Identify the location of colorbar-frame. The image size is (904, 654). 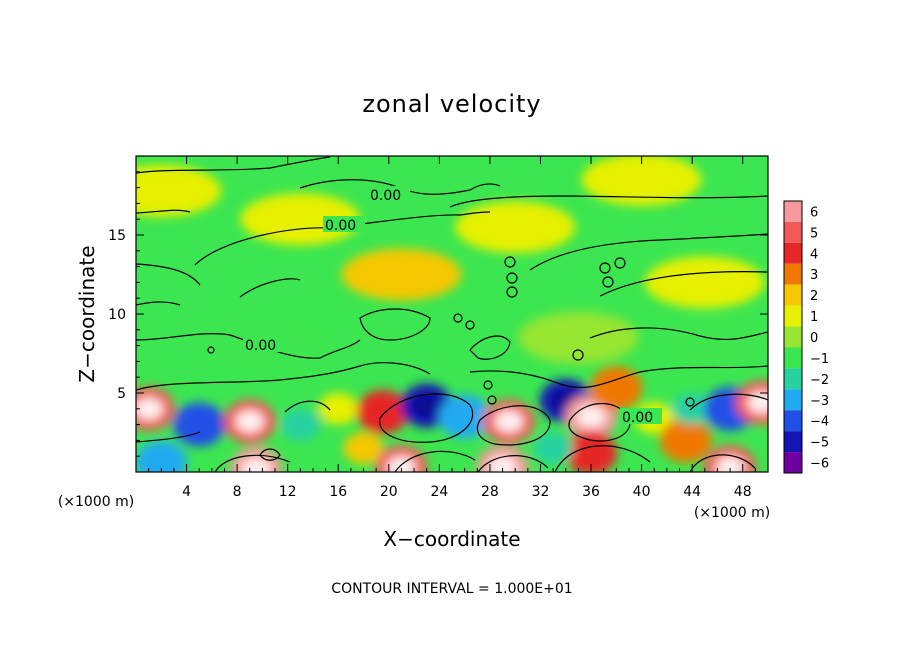
(793, 337).